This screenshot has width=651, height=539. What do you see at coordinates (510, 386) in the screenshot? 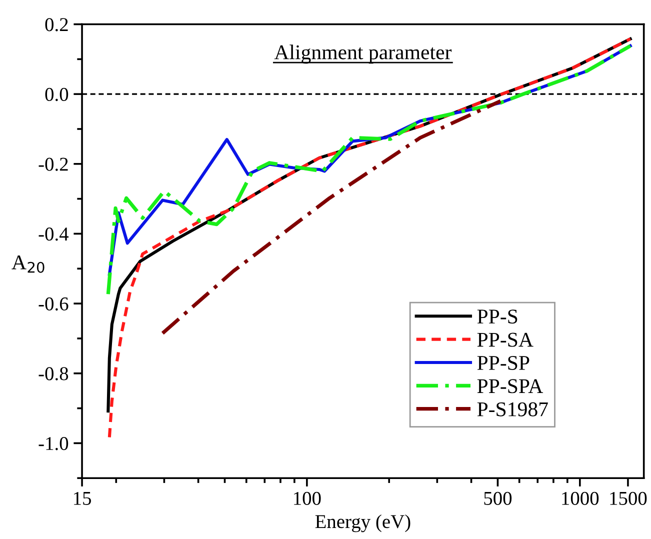
I see `legend-label: PP-SPA` at bounding box center [510, 386].